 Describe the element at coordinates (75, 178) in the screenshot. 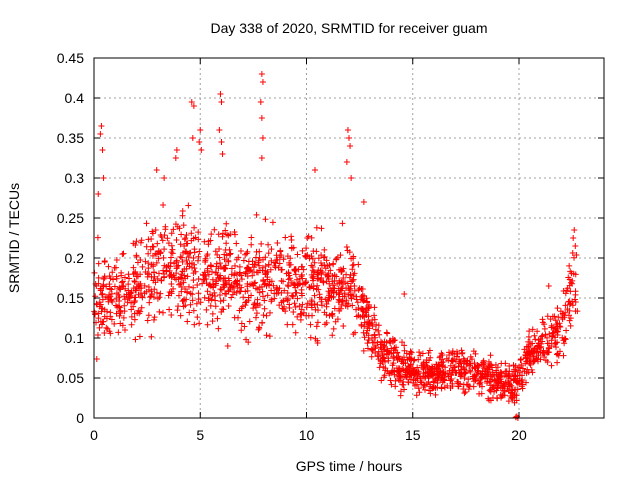

I see `y-tick-label: 0.3` at that location.